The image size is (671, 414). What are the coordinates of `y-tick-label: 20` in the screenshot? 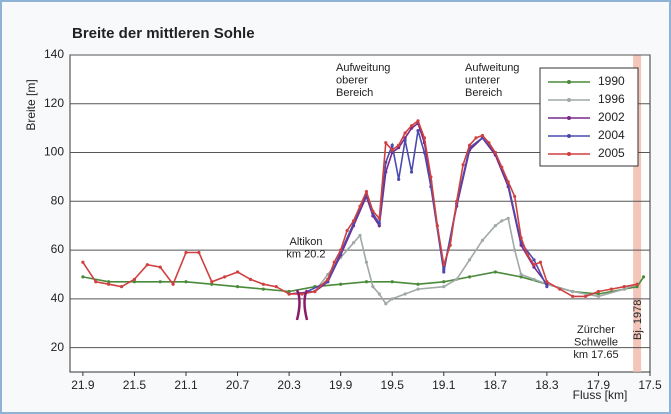 It's located at (58, 347).